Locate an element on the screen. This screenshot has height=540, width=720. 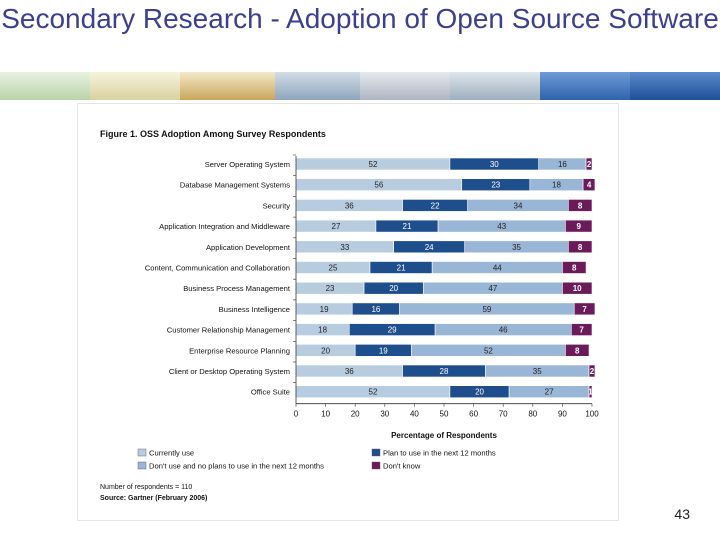
category-label: Database Management Systems is located at coordinates (235, 185).